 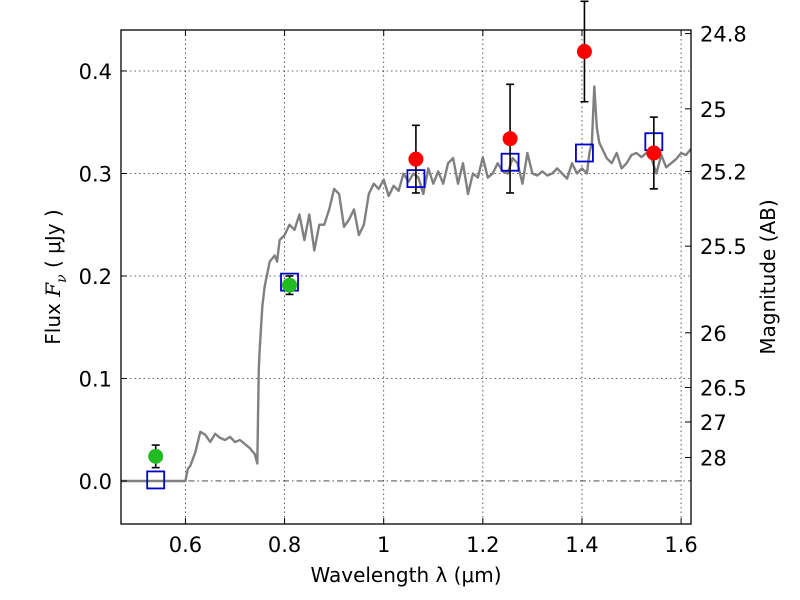 I want to click on magnitude-tick-label: 25.2, so click(x=723, y=172).